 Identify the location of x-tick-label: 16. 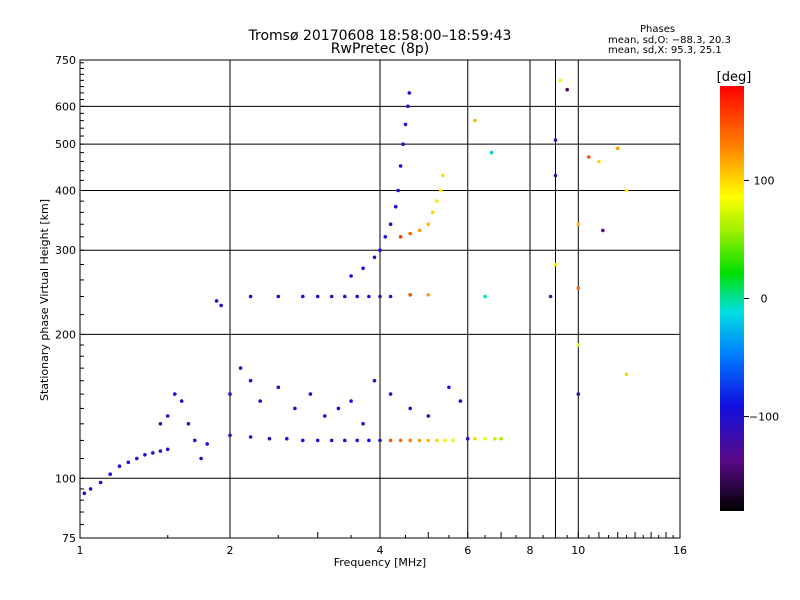
(680, 550).